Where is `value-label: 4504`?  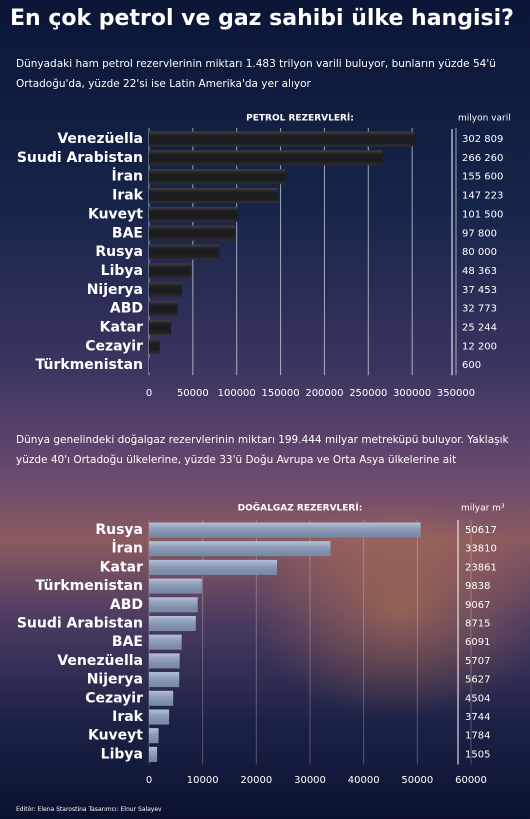 value-label: 4504 is located at coordinates (477, 698).